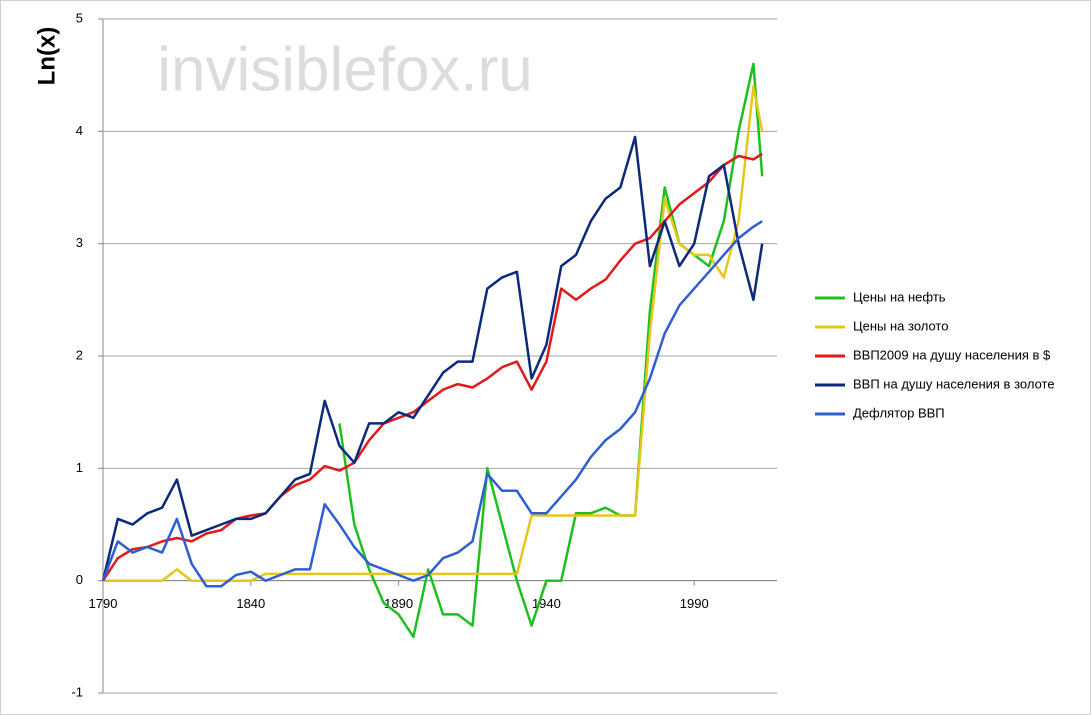 Image resolution: width=1091 pixels, height=715 pixels. What do you see at coordinates (79, 467) in the screenshot?
I see `y-tick-label: 1` at bounding box center [79, 467].